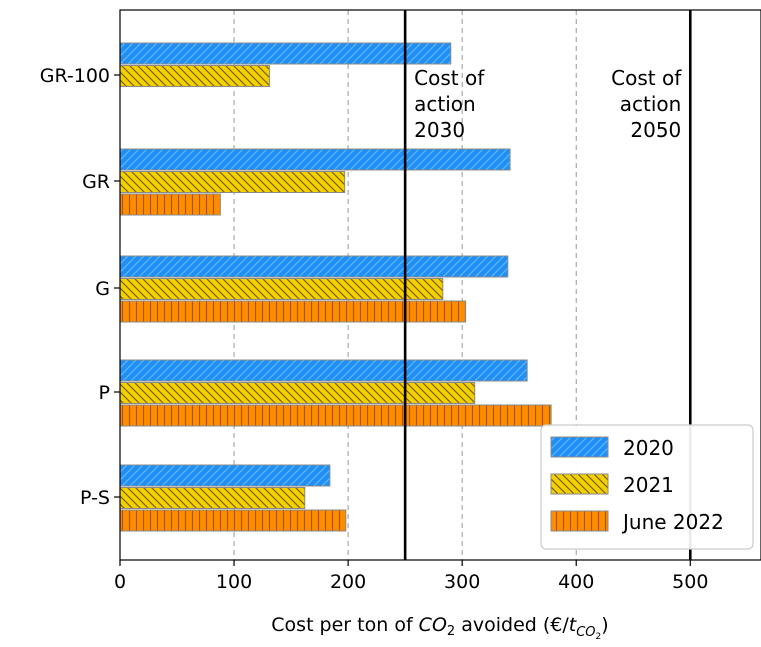 The image size is (761, 647). What do you see at coordinates (335, 415) in the screenshot?
I see `bar-p-june-2022` at bounding box center [335, 415].